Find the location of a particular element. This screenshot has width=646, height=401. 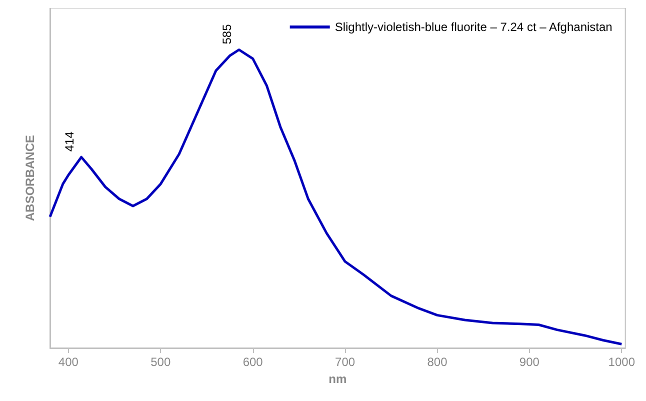

x-tick-label: 700 is located at coordinates (345, 362).